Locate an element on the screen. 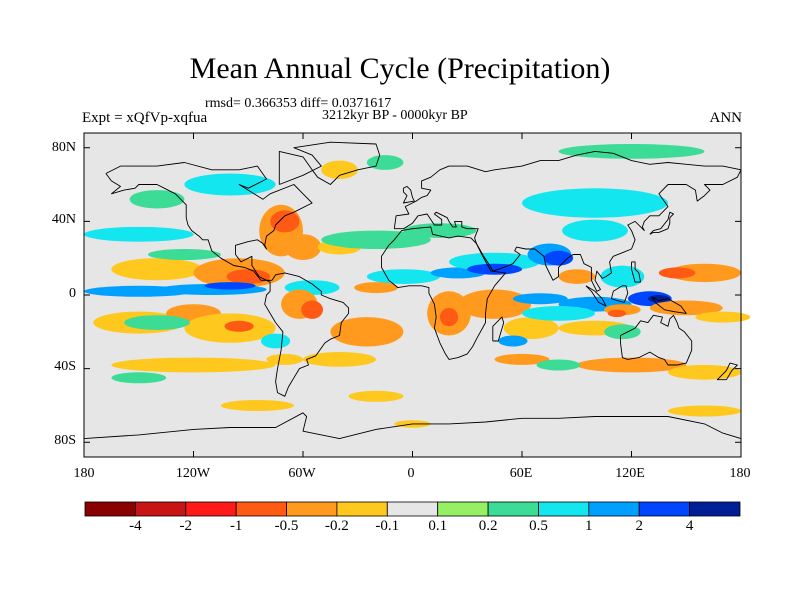  lon-label-180e: 180 is located at coordinates (740, 473).